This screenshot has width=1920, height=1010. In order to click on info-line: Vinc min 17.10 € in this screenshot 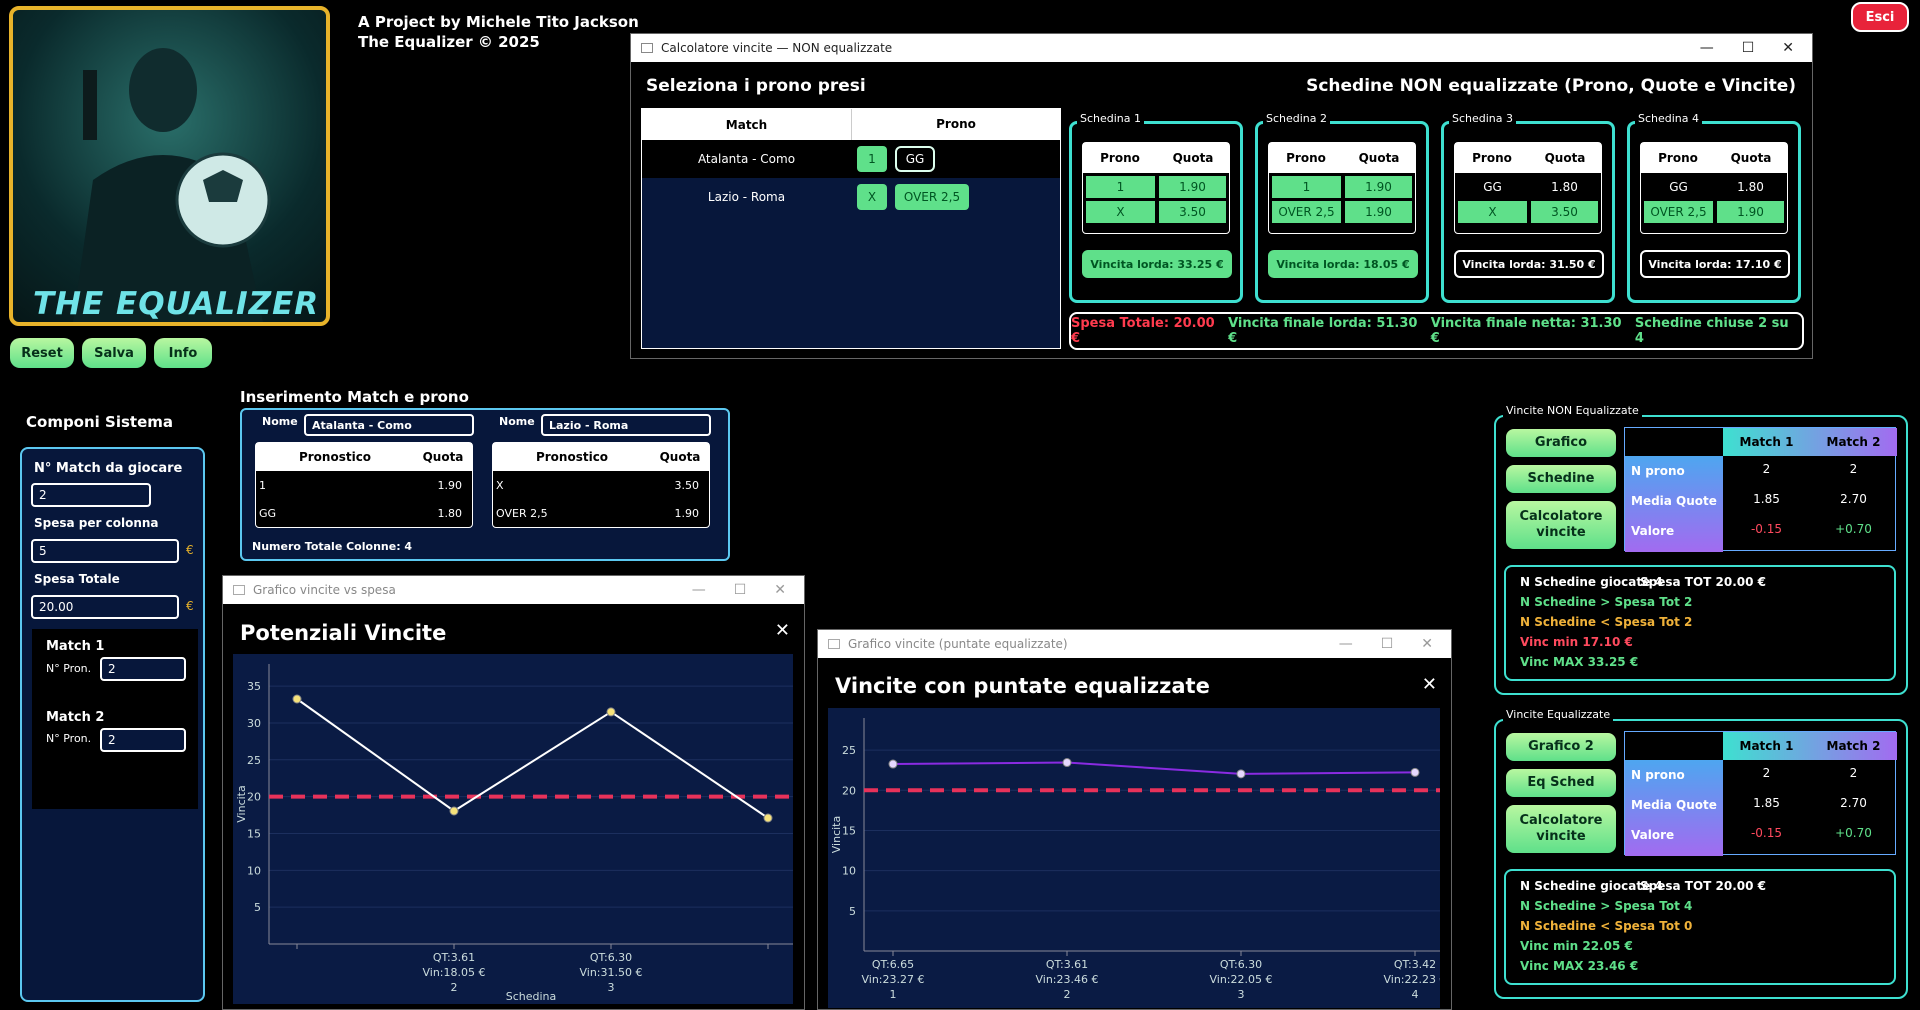, I will do `click(1576, 642)`.